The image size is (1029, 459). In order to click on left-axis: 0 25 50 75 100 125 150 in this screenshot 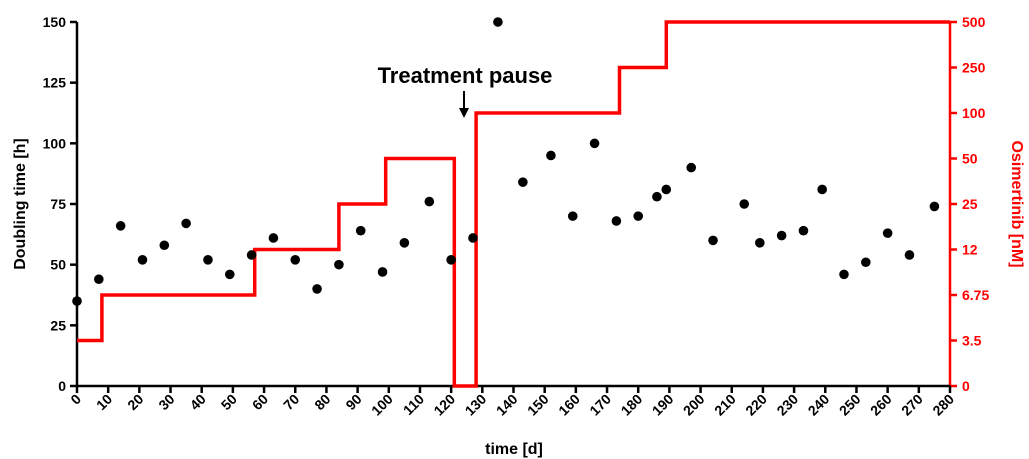, I will do `click(61, 204)`.